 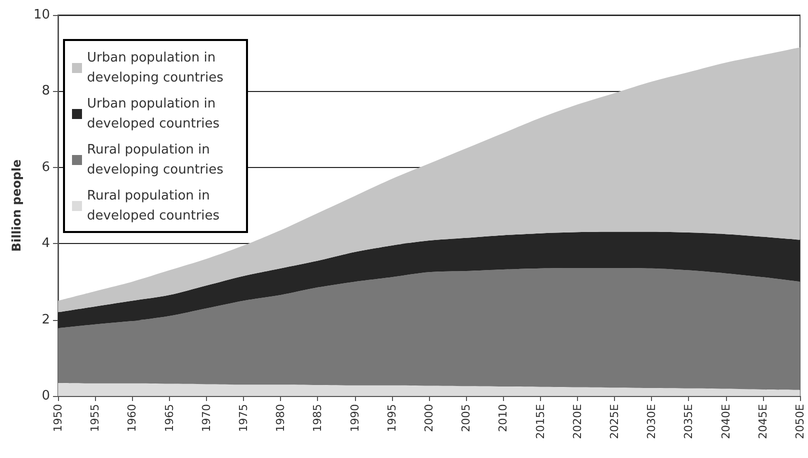 What do you see at coordinates (169, 418) in the screenshot?
I see `x-tick-label: 1965` at bounding box center [169, 418].